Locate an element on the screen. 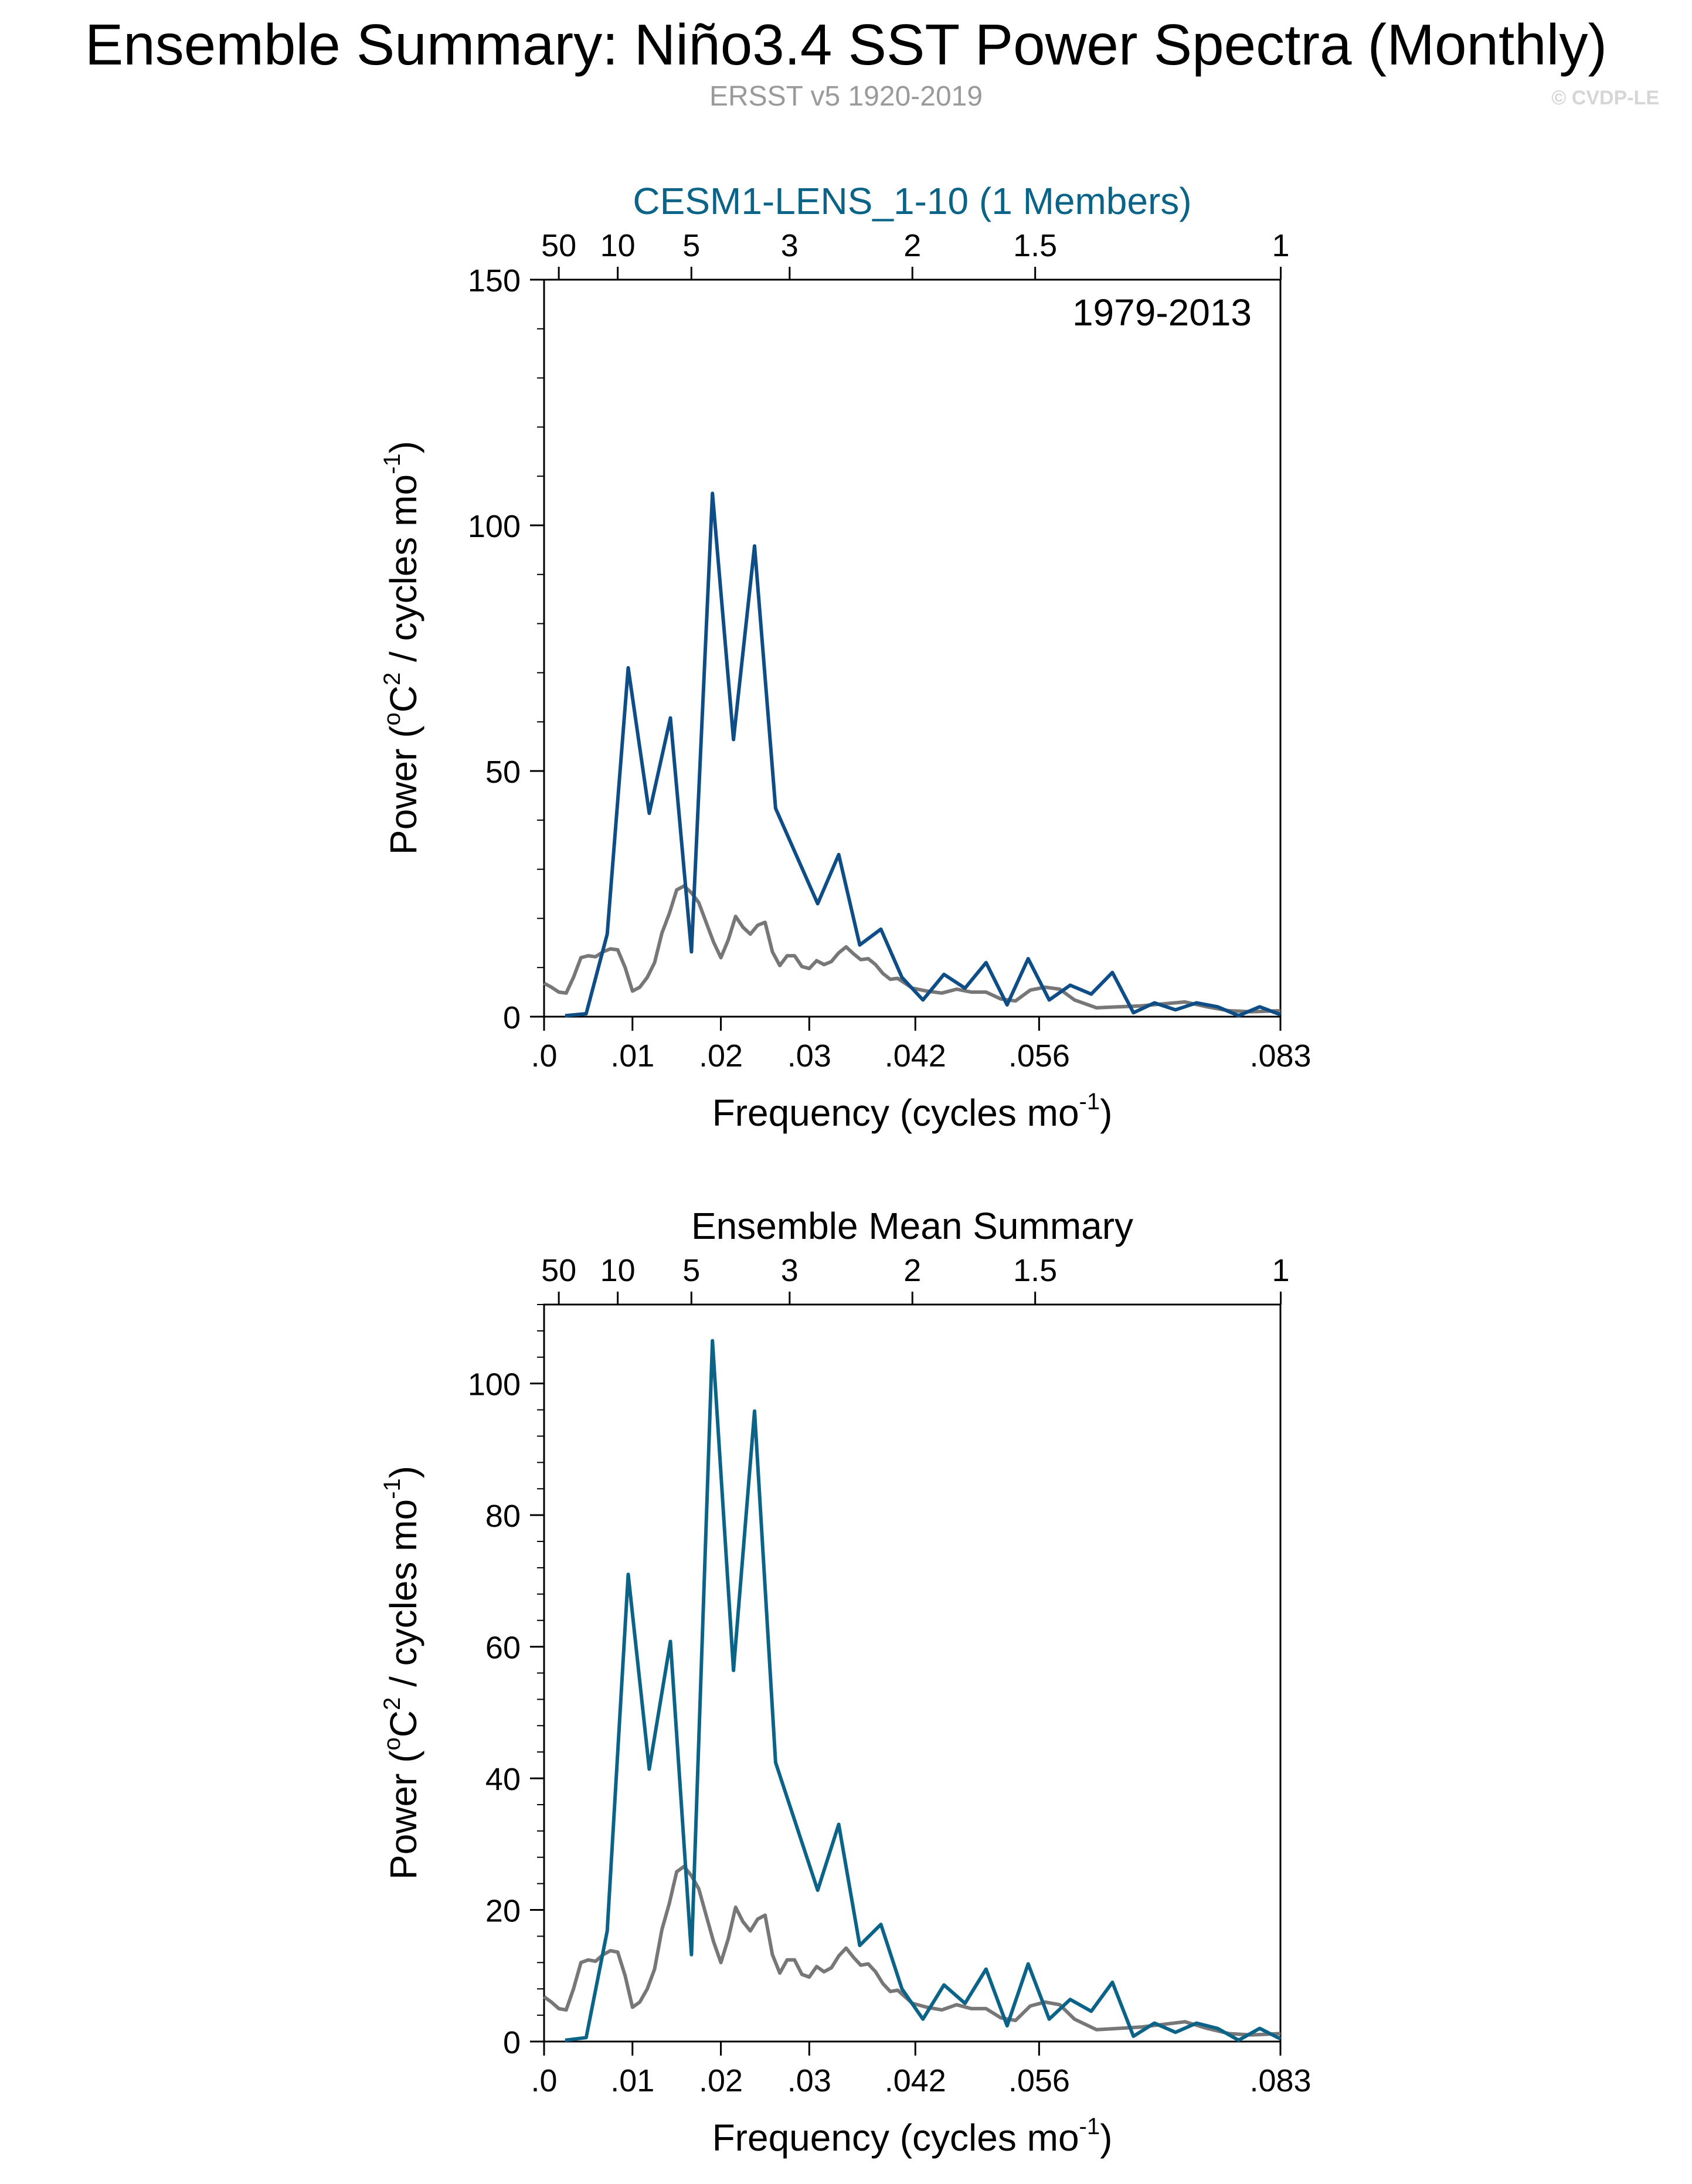  y-tick-label: 60 is located at coordinates (503, 1648).